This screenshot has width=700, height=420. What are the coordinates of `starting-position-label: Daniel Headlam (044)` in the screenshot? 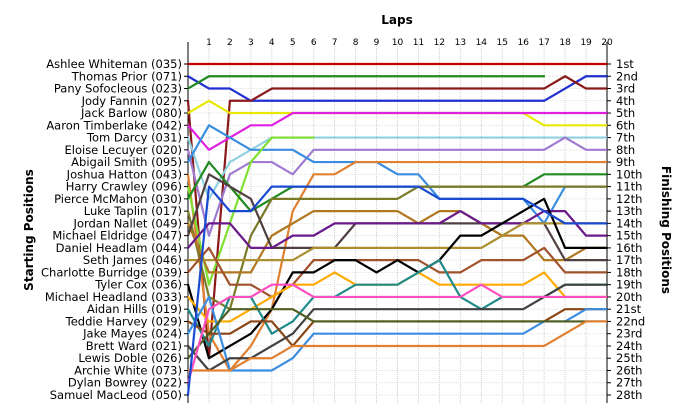 It's located at (119, 248).